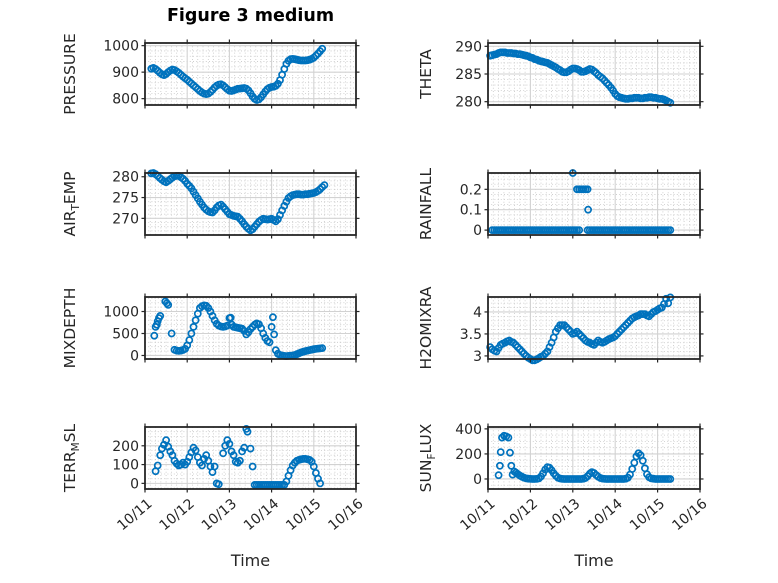 Image resolution: width=778 pixels, height=583 pixels. I want to click on x-tick-label: 10/13, so click(219, 515).